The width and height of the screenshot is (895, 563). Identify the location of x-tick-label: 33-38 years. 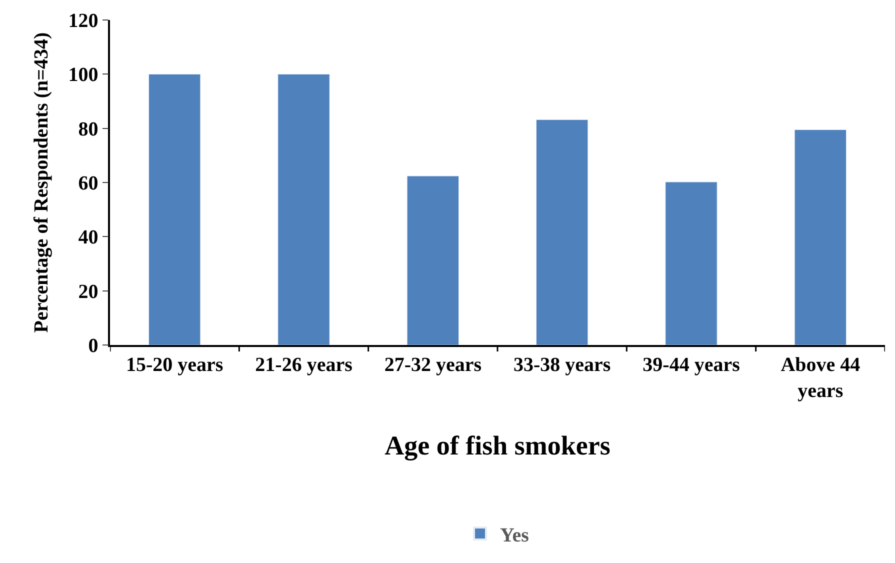
(562, 365).